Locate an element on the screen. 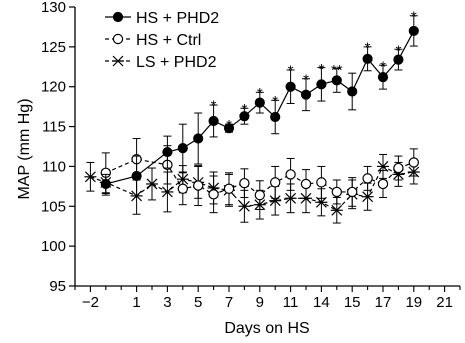 The height and width of the screenshot is (343, 465). y-tick-label: 95 is located at coordinates (57, 286).